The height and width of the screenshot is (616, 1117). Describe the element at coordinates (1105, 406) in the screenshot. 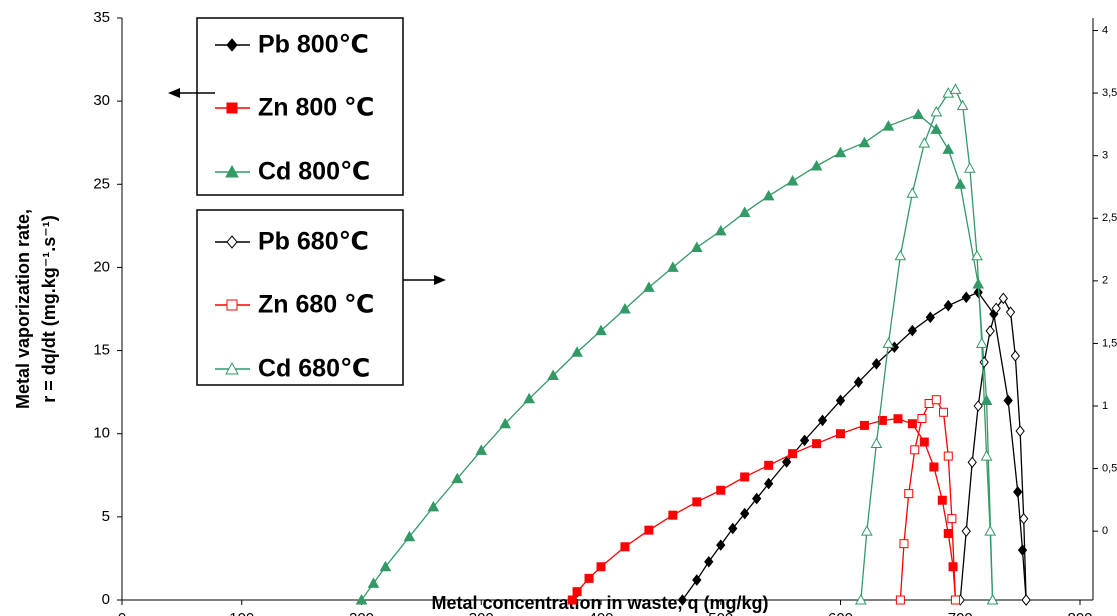

I see `y2-tick-label: 1` at that location.